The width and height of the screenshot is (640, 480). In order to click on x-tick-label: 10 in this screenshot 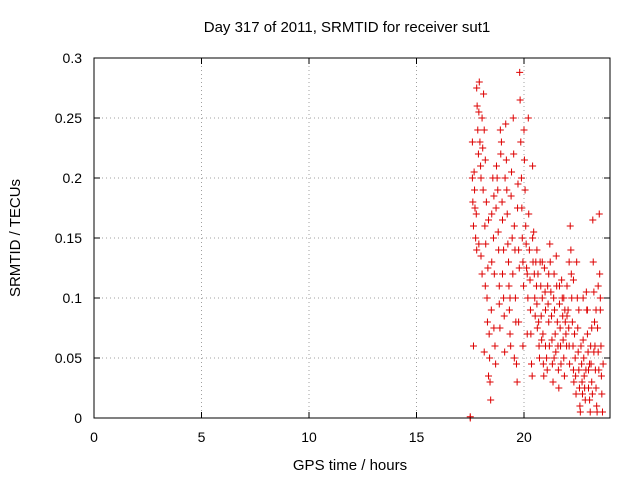, I will do `click(309, 437)`.